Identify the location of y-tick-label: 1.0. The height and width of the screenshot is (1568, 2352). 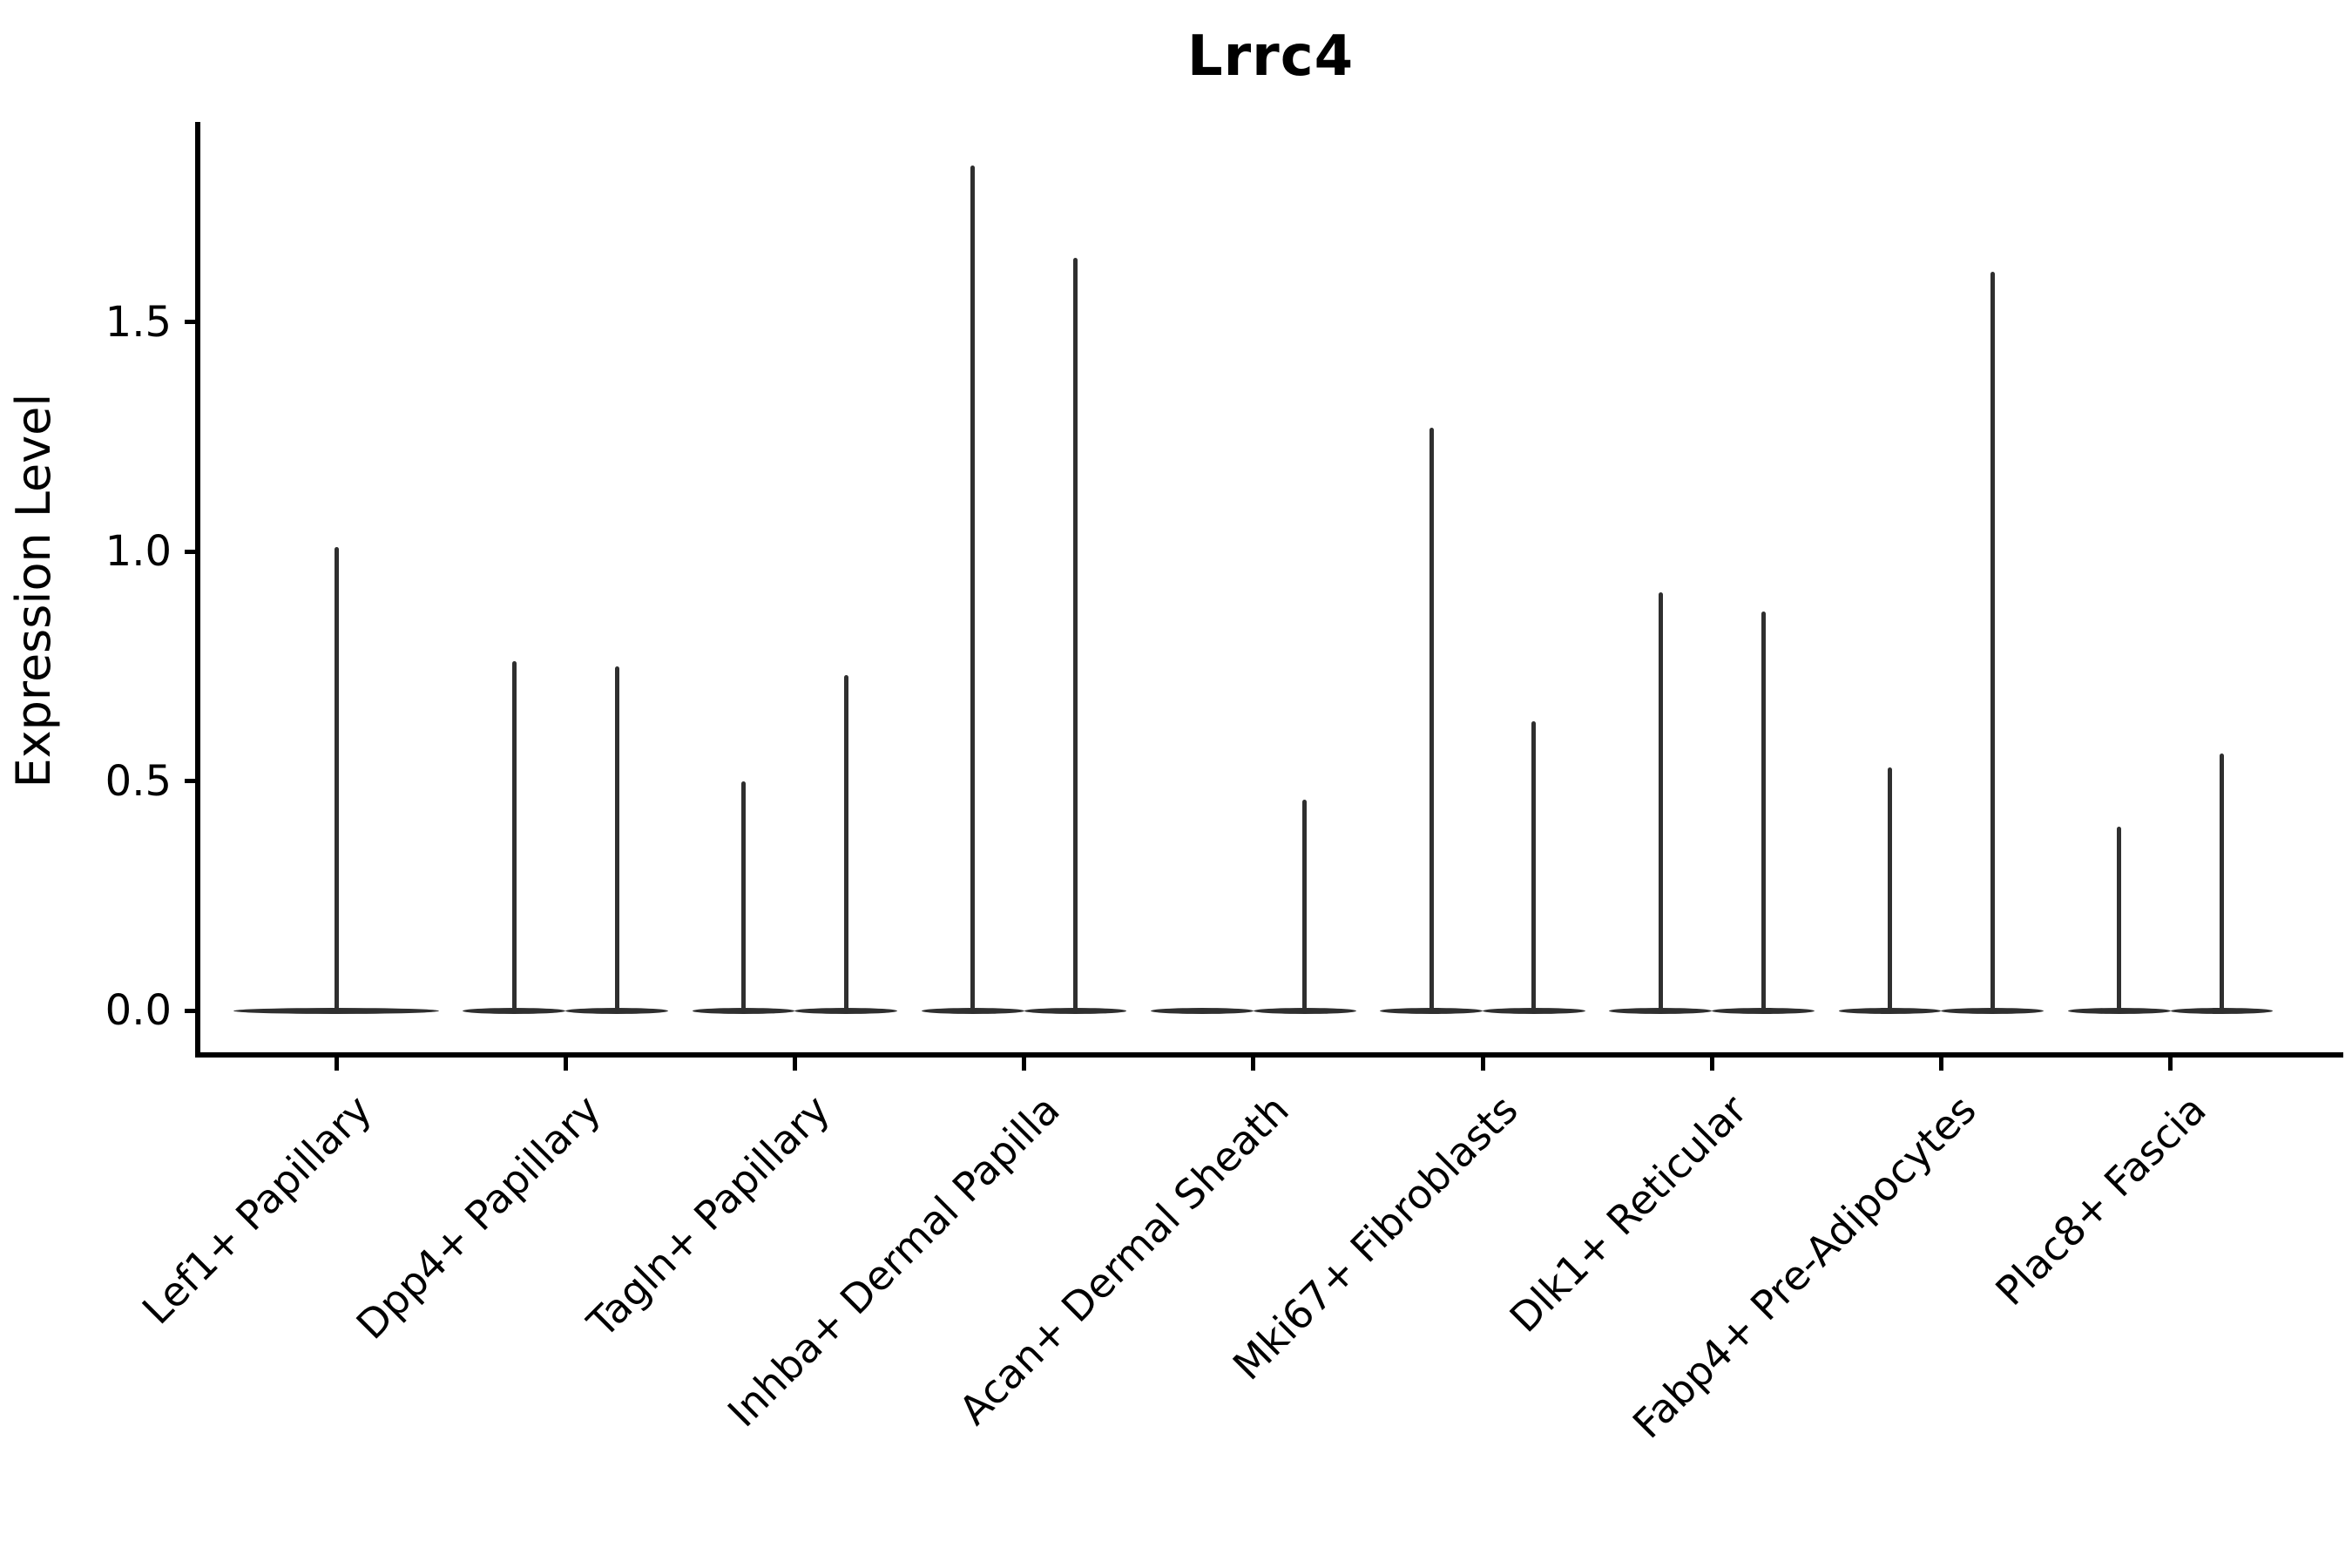
(138, 551).